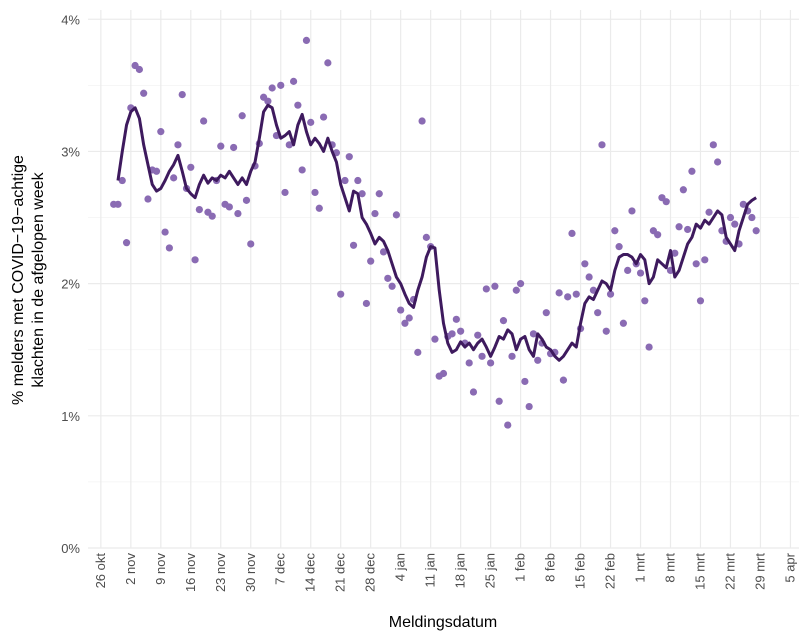 Image resolution: width=799 pixels, height=632 pixels. What do you see at coordinates (729, 571) in the screenshot?
I see `x-tick-label: 22 mrt` at bounding box center [729, 571].